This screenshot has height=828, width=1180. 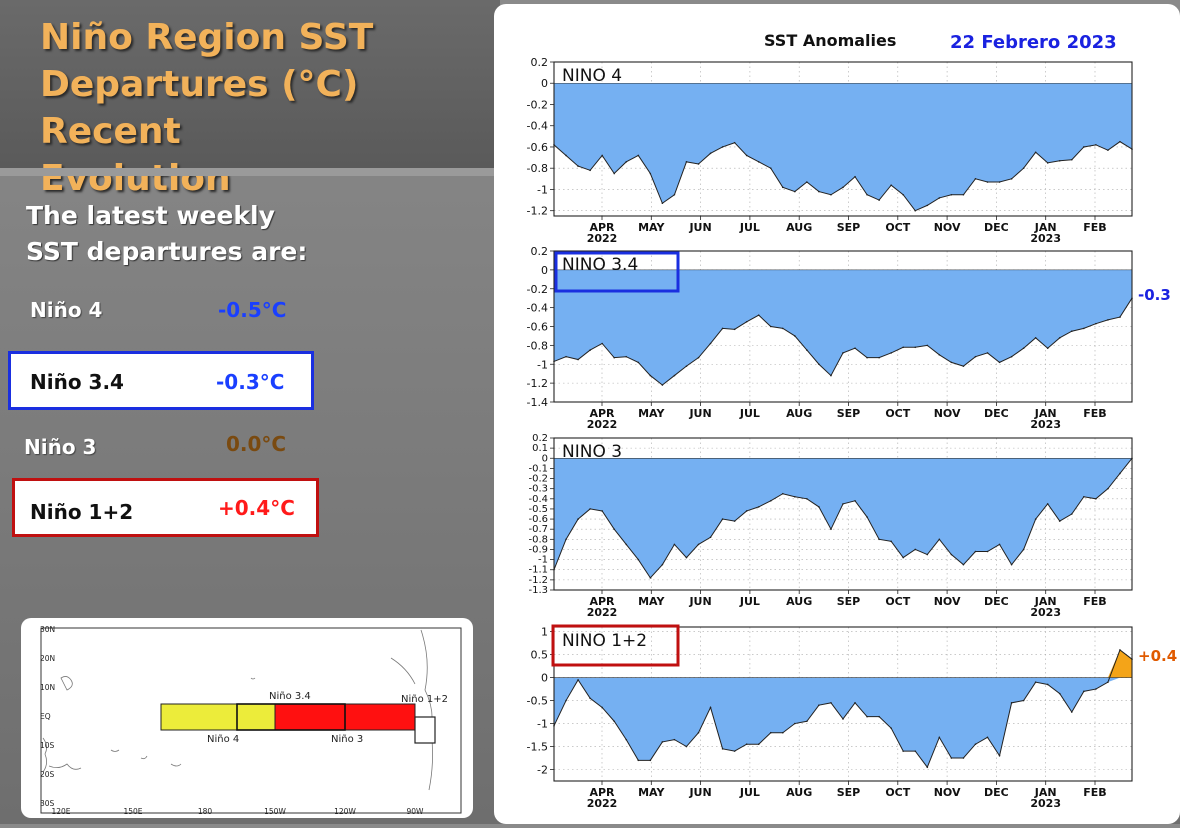 What do you see at coordinates (537, 211) in the screenshot?
I see `y-tick-label: -1.2` at bounding box center [537, 211].